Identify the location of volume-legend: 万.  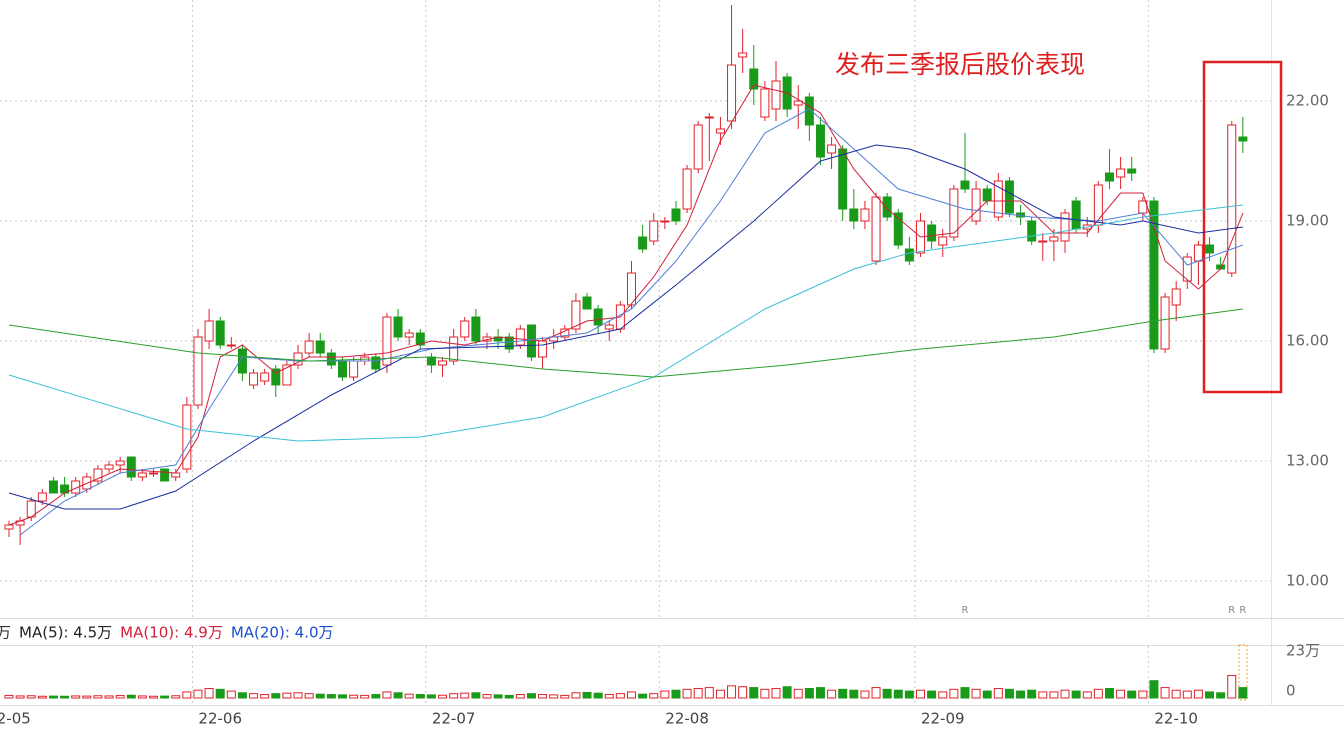
(5, 633).